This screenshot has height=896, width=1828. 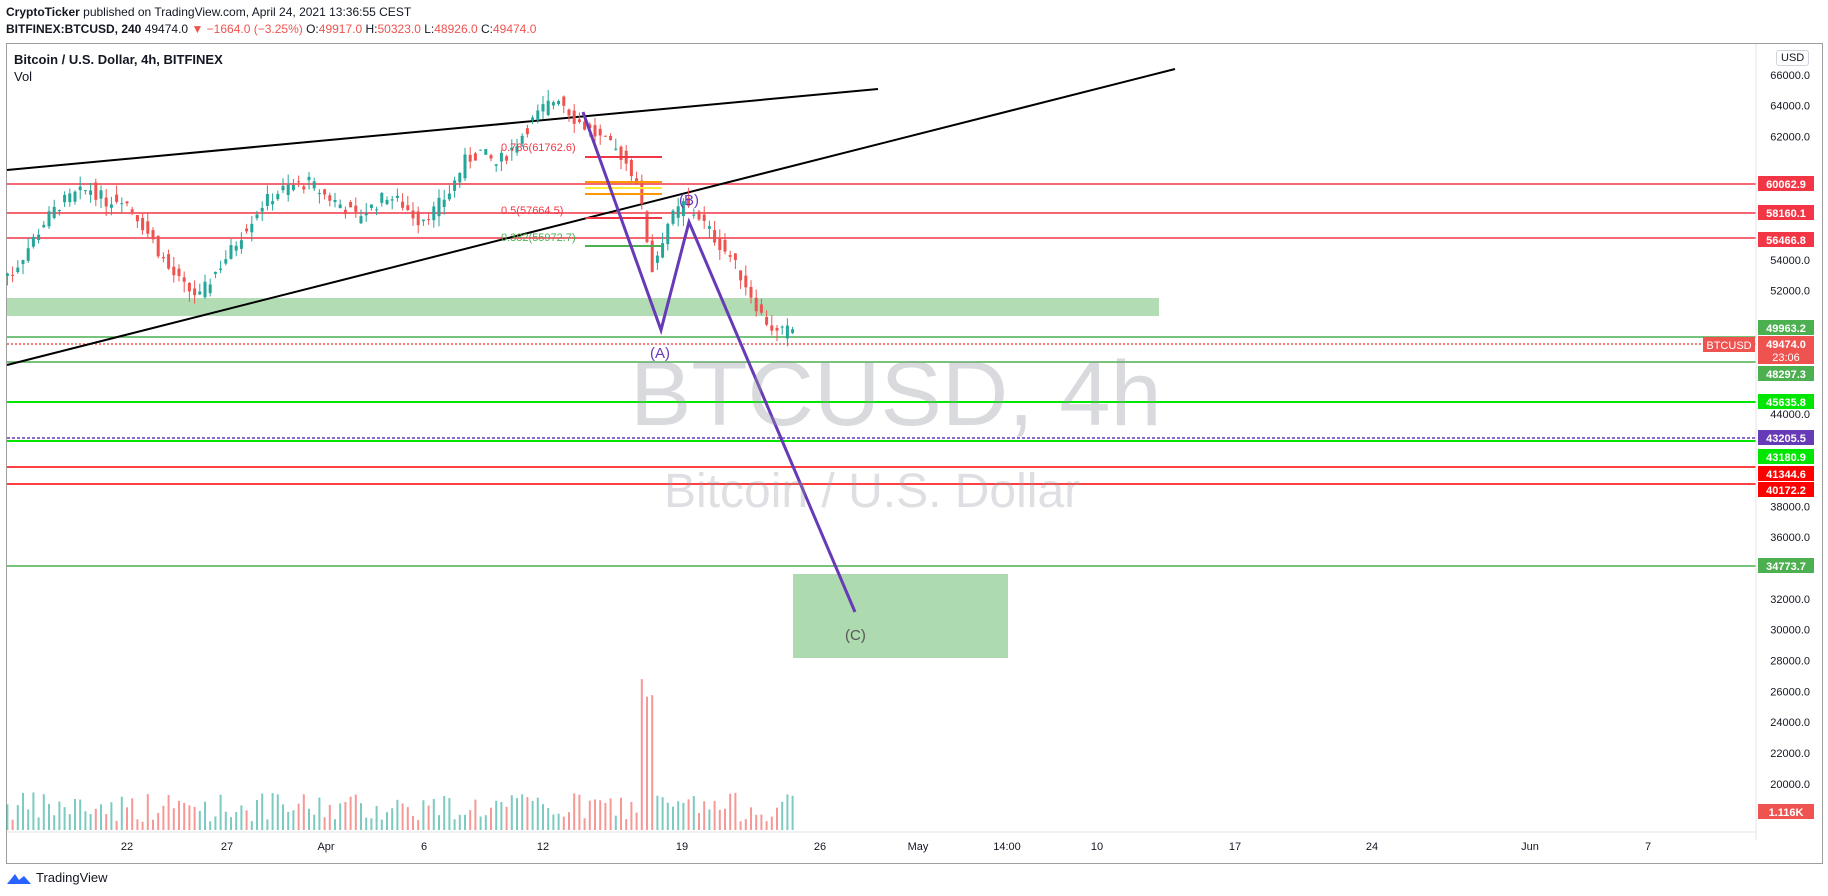 I want to click on x-tick-label: Apr, so click(x=325, y=847).